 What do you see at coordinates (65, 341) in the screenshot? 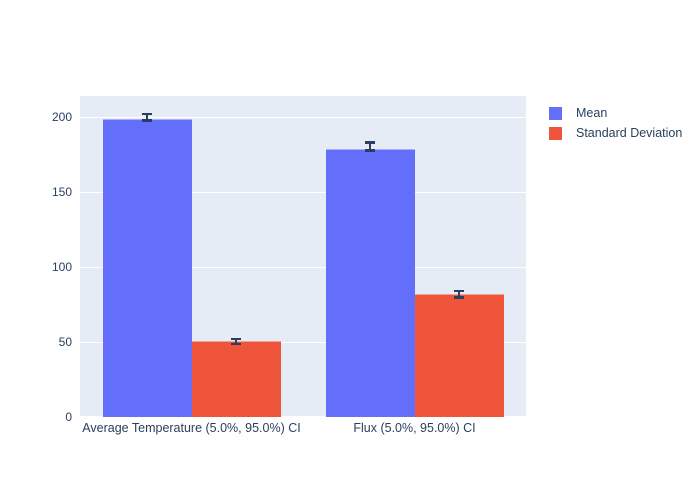
I see `y-tick-label: 50` at bounding box center [65, 341].